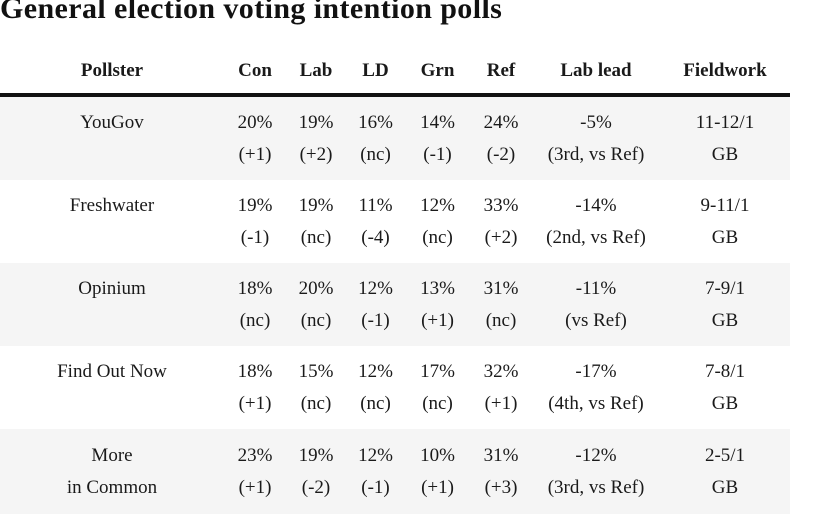  What do you see at coordinates (112, 122) in the screenshot?
I see `pollster-name: YouGov` at bounding box center [112, 122].